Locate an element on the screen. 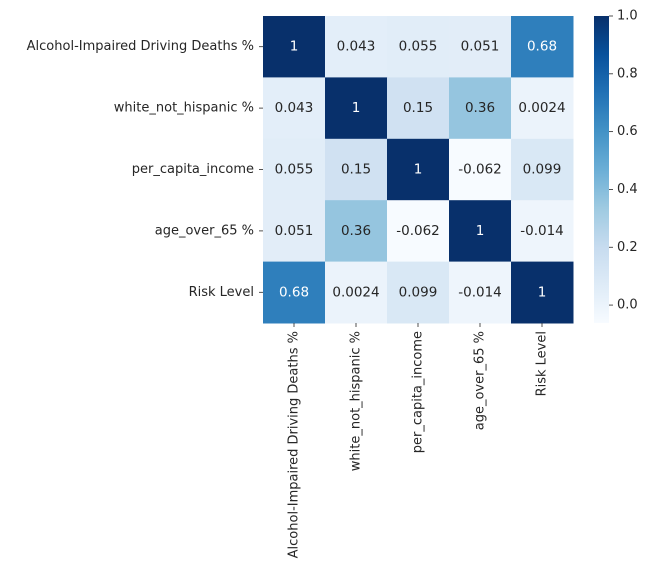 The image size is (649, 586). colorbar-tick-label: 0.8 is located at coordinates (627, 73).